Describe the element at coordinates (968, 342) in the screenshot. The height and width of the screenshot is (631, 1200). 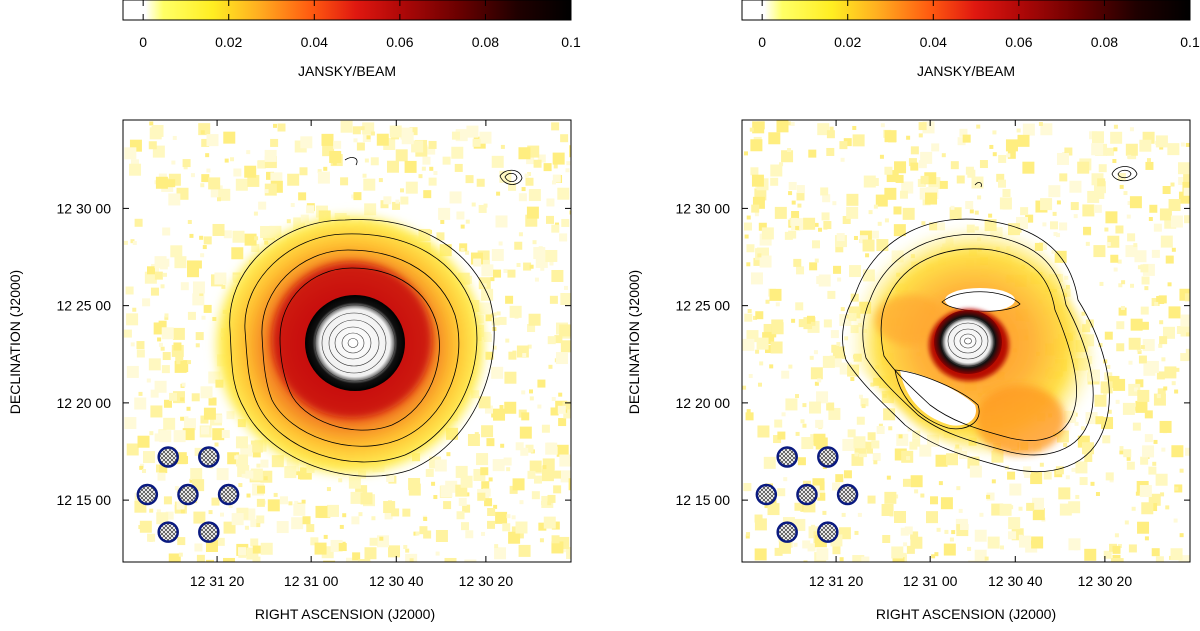
I see `right-core-contours` at that location.